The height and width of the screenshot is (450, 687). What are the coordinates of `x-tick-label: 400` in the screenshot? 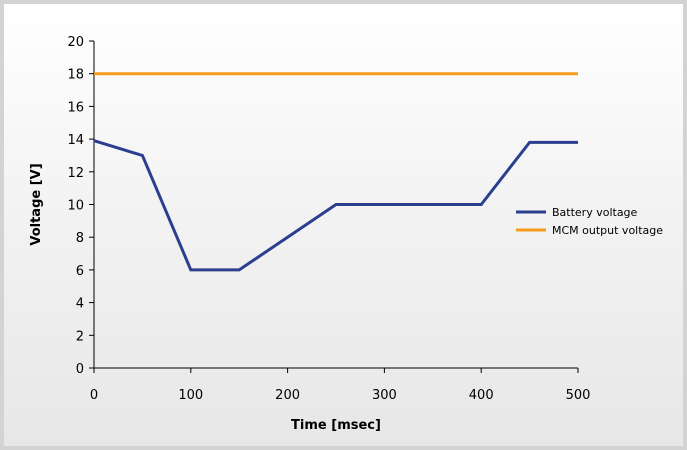 It's located at (481, 395).